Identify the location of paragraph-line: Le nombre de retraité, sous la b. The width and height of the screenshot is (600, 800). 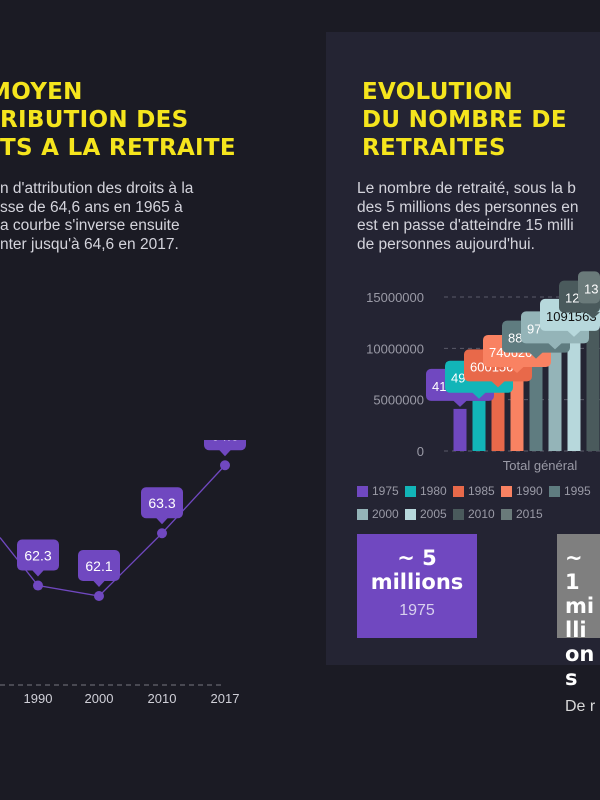
(466, 188).